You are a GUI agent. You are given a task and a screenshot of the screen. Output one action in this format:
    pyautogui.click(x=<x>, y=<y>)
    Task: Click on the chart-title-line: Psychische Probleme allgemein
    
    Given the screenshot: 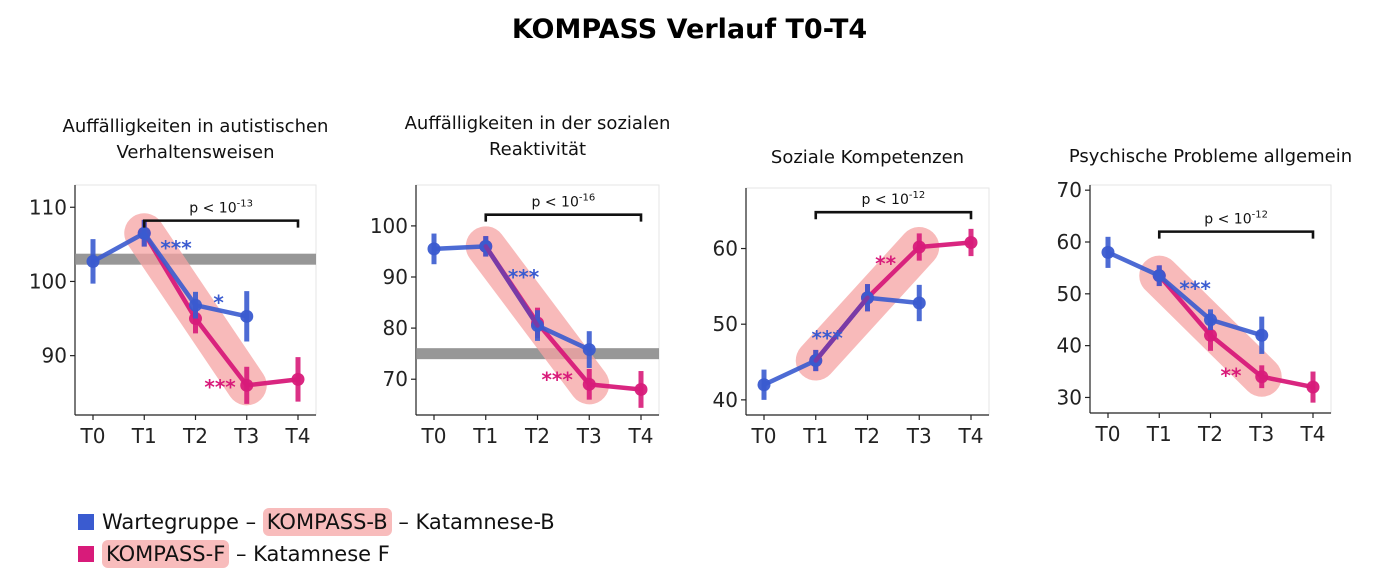 What is the action you would take?
    pyautogui.click(x=1210, y=156)
    